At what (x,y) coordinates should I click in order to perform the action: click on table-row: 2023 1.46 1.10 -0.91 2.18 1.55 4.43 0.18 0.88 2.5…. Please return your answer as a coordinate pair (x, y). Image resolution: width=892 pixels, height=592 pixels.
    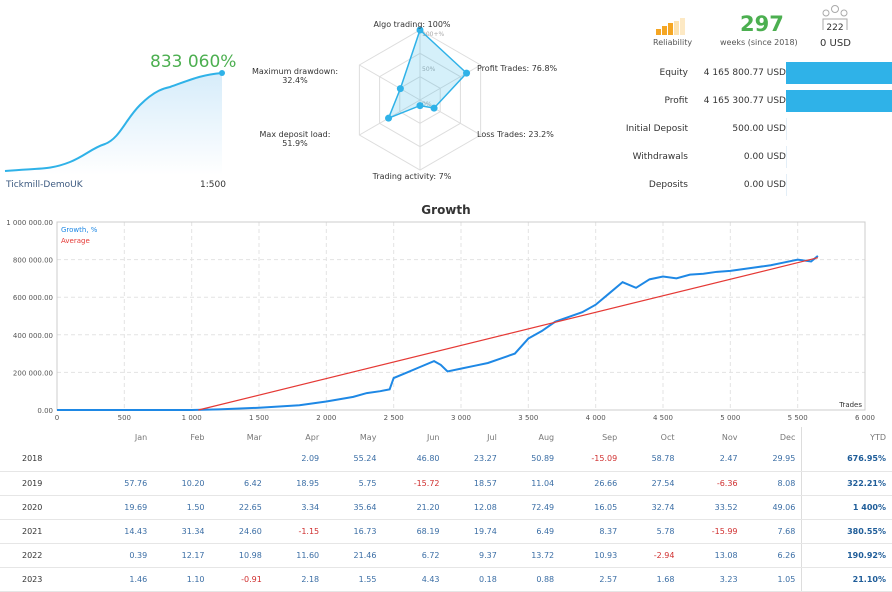
    Looking at the image, I should click on (446, 579).